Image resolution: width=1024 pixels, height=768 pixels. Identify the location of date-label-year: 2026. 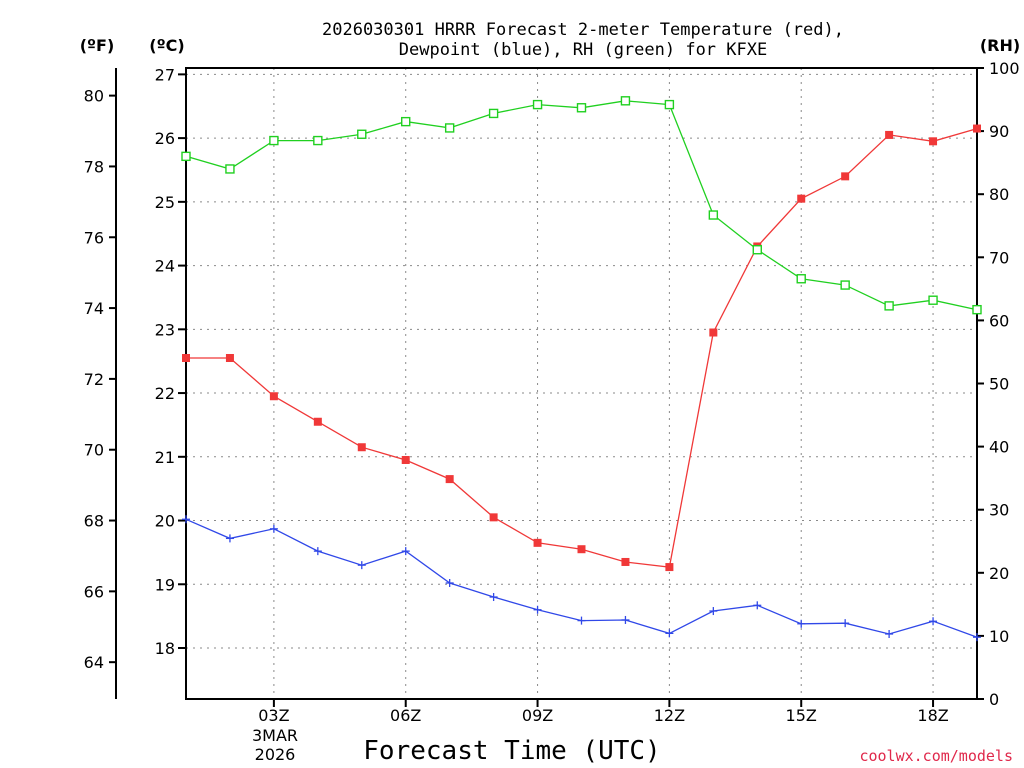
(275, 754).